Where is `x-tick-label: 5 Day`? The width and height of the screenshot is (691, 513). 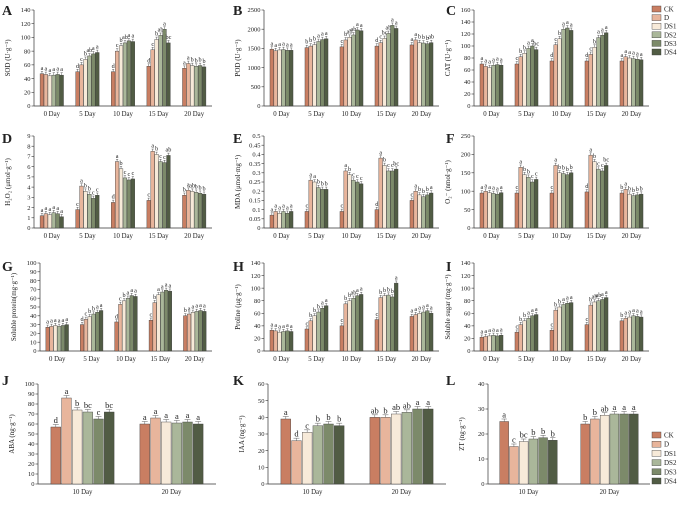
x-tick-label: 5 Day is located at coordinates (87, 114).